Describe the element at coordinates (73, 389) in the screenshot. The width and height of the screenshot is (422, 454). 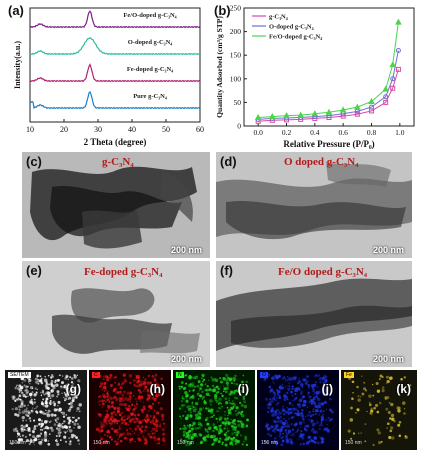
I see `panel-g-label: (g)` at that location.